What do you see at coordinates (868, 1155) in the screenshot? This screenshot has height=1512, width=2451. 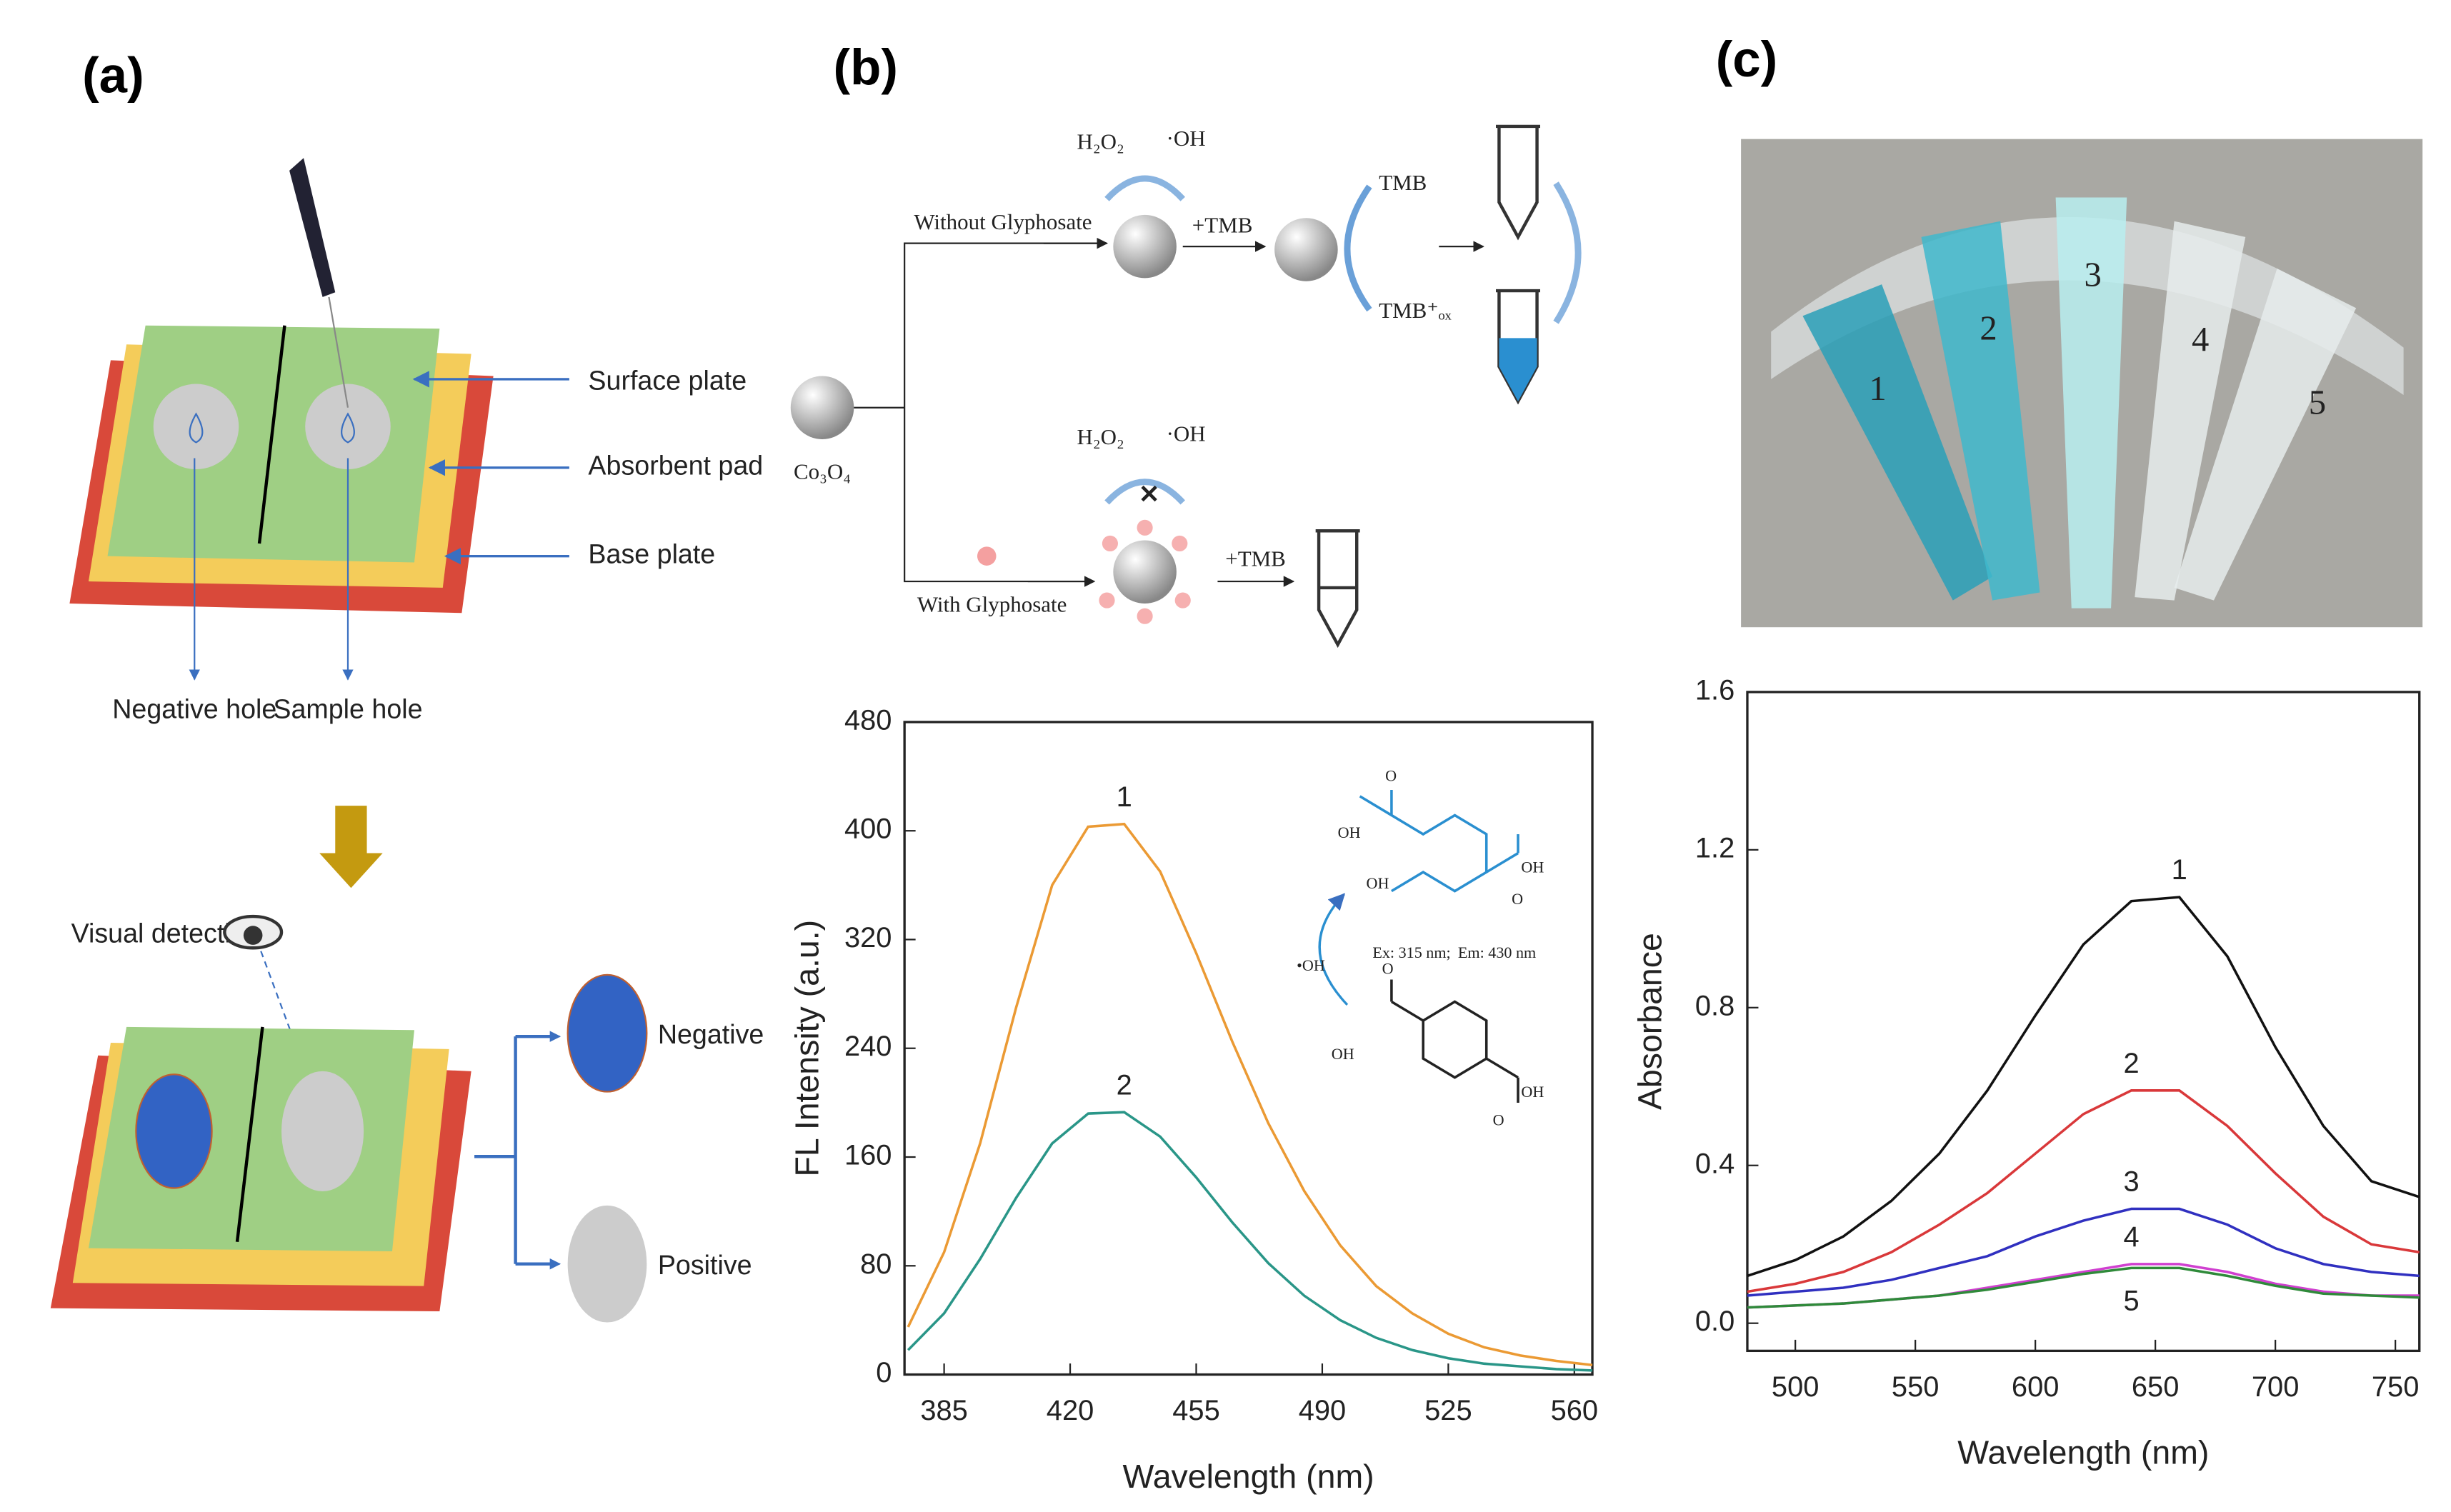 I see `y-tick-label: 160` at bounding box center [868, 1155].